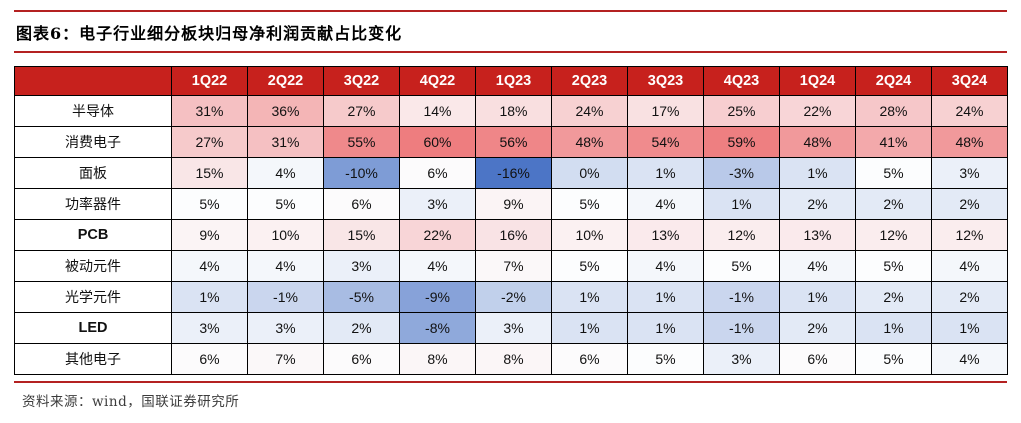 The height and width of the screenshot is (423, 1021). I want to click on heatmap-cell: -5%, so click(361, 297).